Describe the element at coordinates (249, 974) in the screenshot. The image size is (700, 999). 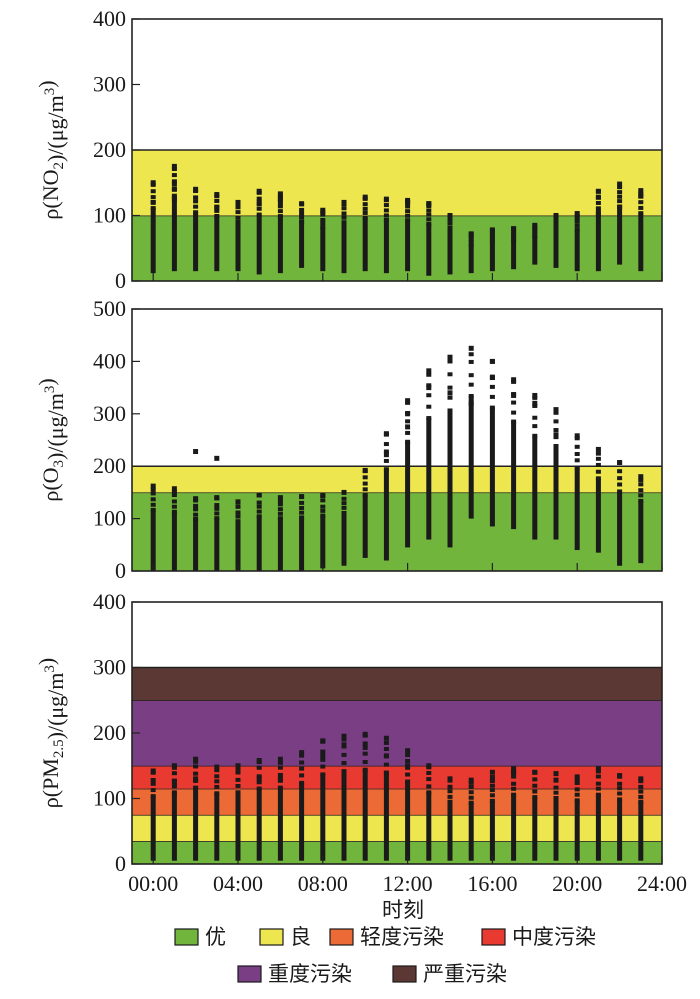
I see `legend-swatch` at that location.